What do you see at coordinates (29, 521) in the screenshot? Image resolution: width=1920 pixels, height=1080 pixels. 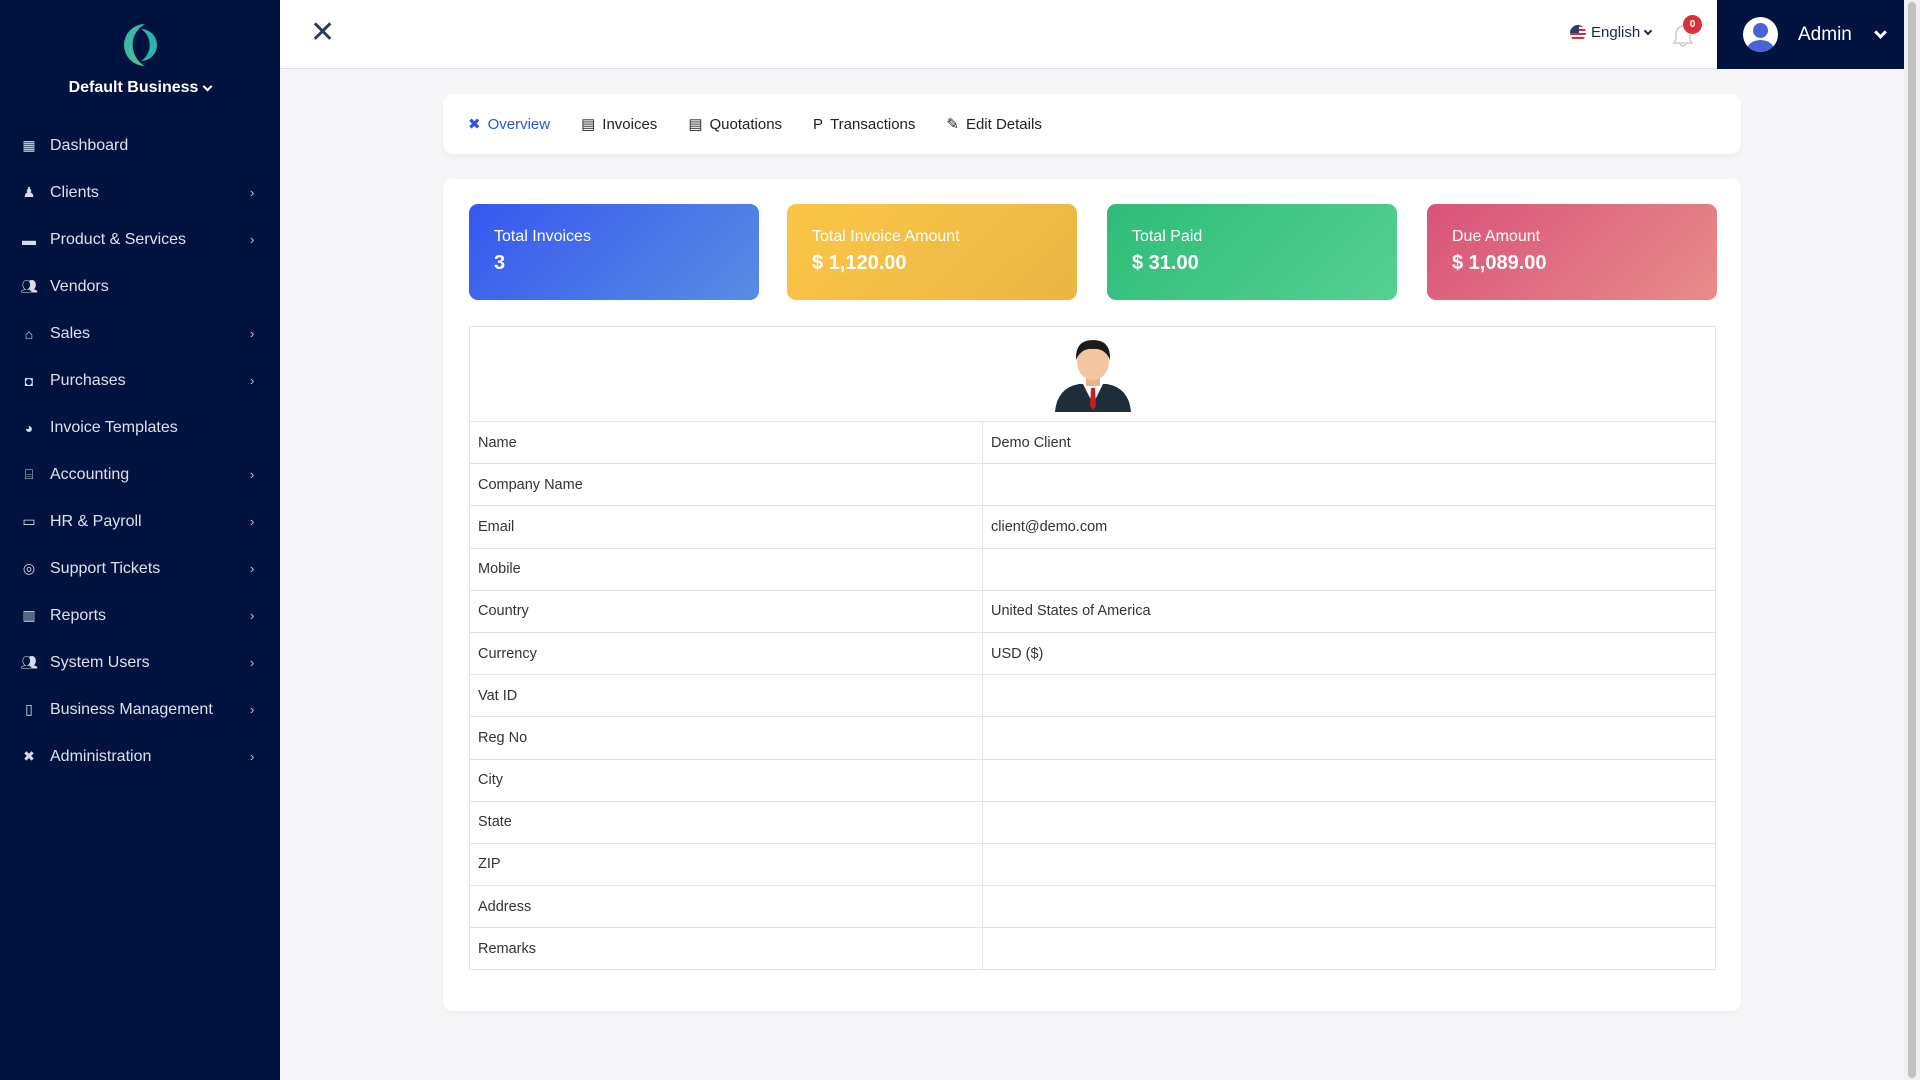 I see `money-check-icon: ▭` at bounding box center [29, 521].